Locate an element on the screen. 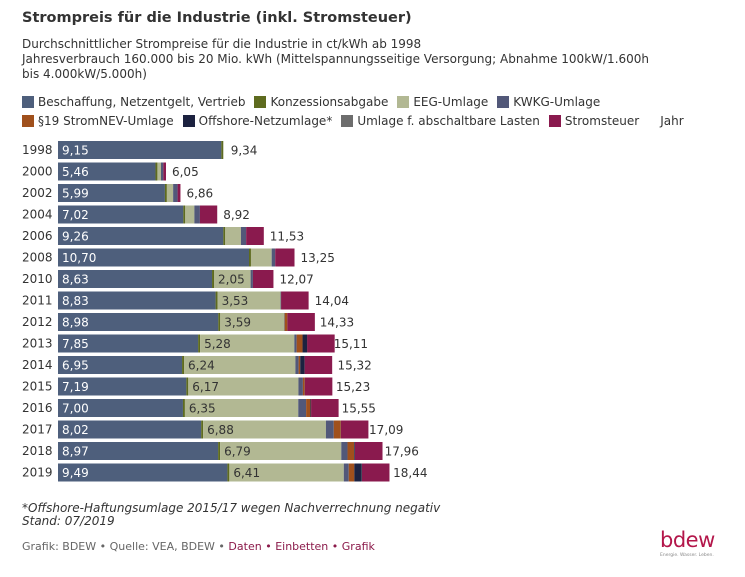 This screenshot has width=745, height=577. data-label-eeg: 3,53 is located at coordinates (235, 301).